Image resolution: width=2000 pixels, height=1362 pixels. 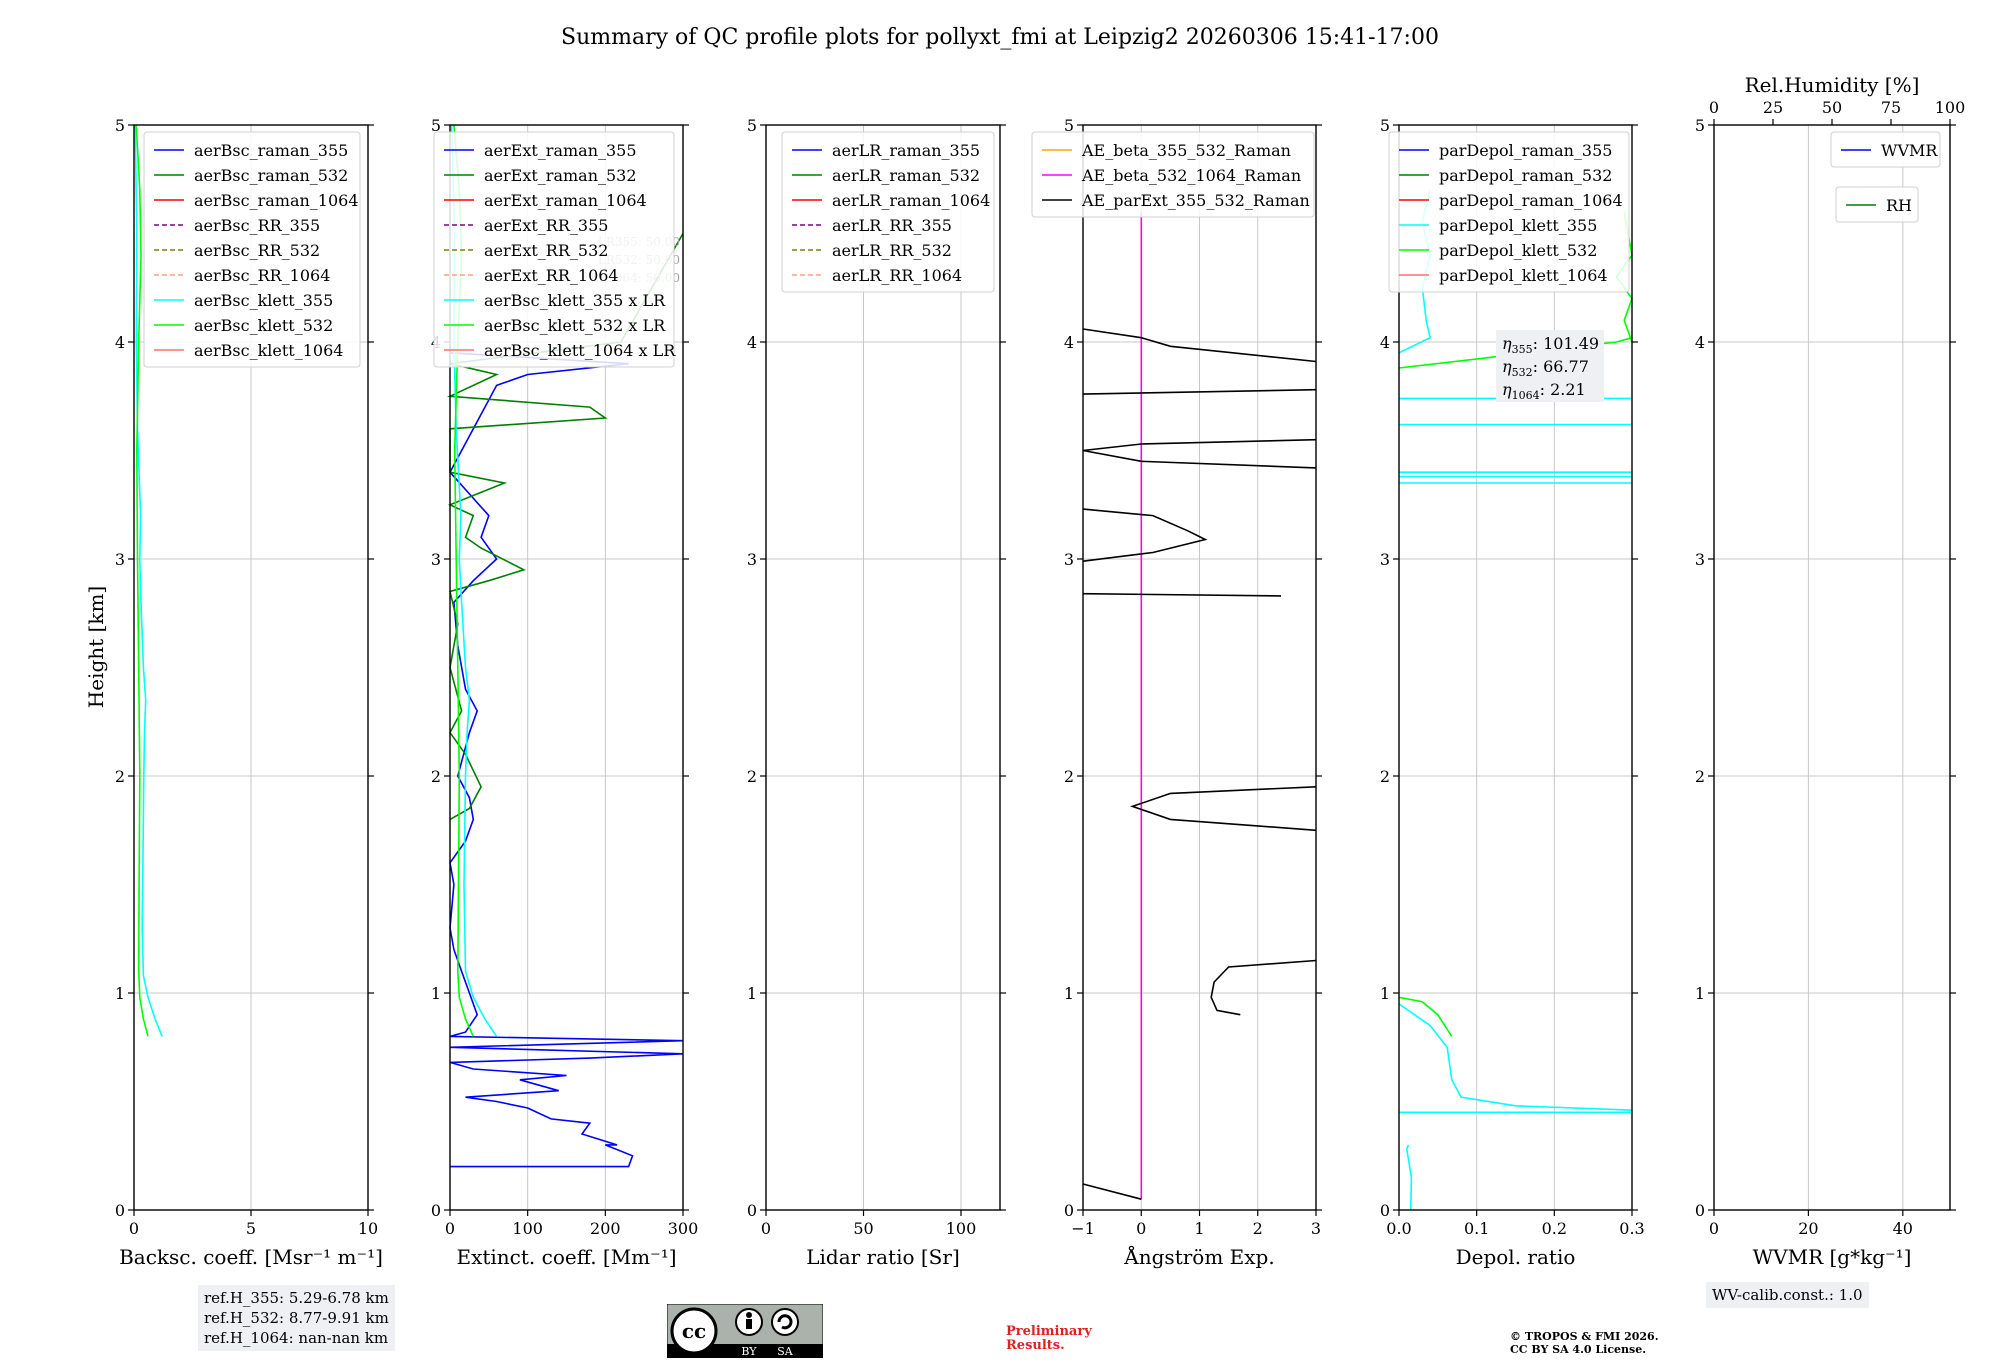 What do you see at coordinates (566, 1257) in the screenshot?
I see `ext-xlabel: Extinct. coeff. [Mm⁻¹]` at bounding box center [566, 1257].